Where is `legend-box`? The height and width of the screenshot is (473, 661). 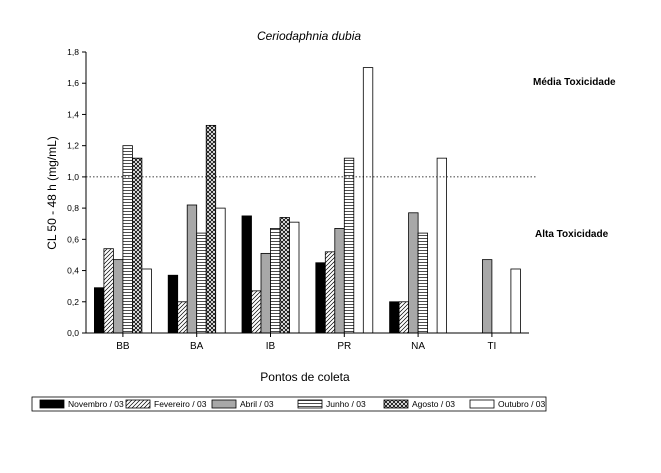 legend-box is located at coordinates (289, 404).